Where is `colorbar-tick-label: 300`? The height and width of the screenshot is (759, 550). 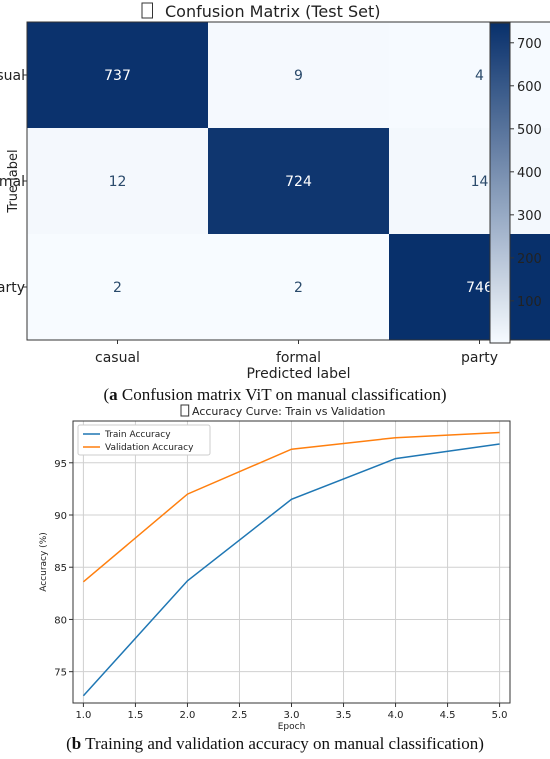 colorbar-tick-label: 300 is located at coordinates (529, 216).